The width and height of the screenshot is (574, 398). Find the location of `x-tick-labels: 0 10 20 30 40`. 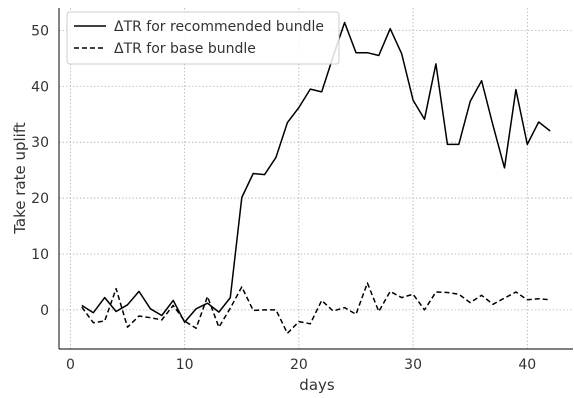

x-tick-labels: 0 10 20 30 40 is located at coordinates (301, 365).